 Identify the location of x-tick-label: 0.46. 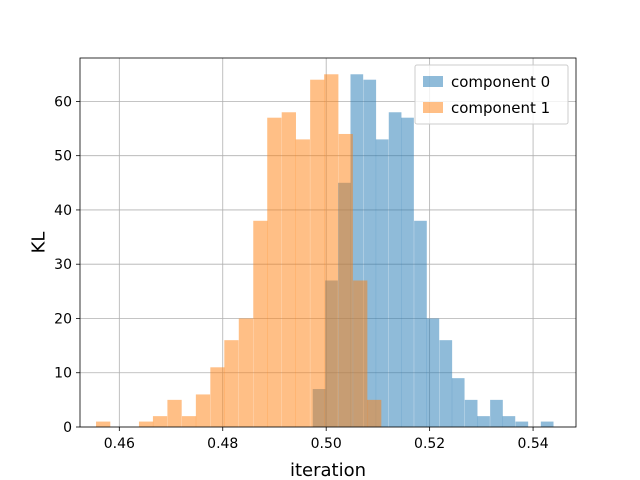
(119, 444).